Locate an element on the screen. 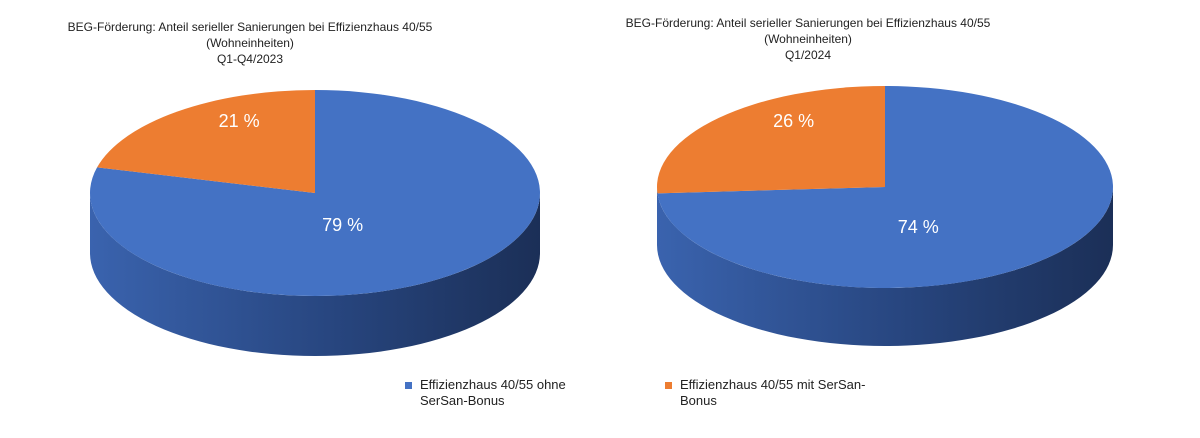  data-label-mit-bonus: 21 % is located at coordinates (239, 121).